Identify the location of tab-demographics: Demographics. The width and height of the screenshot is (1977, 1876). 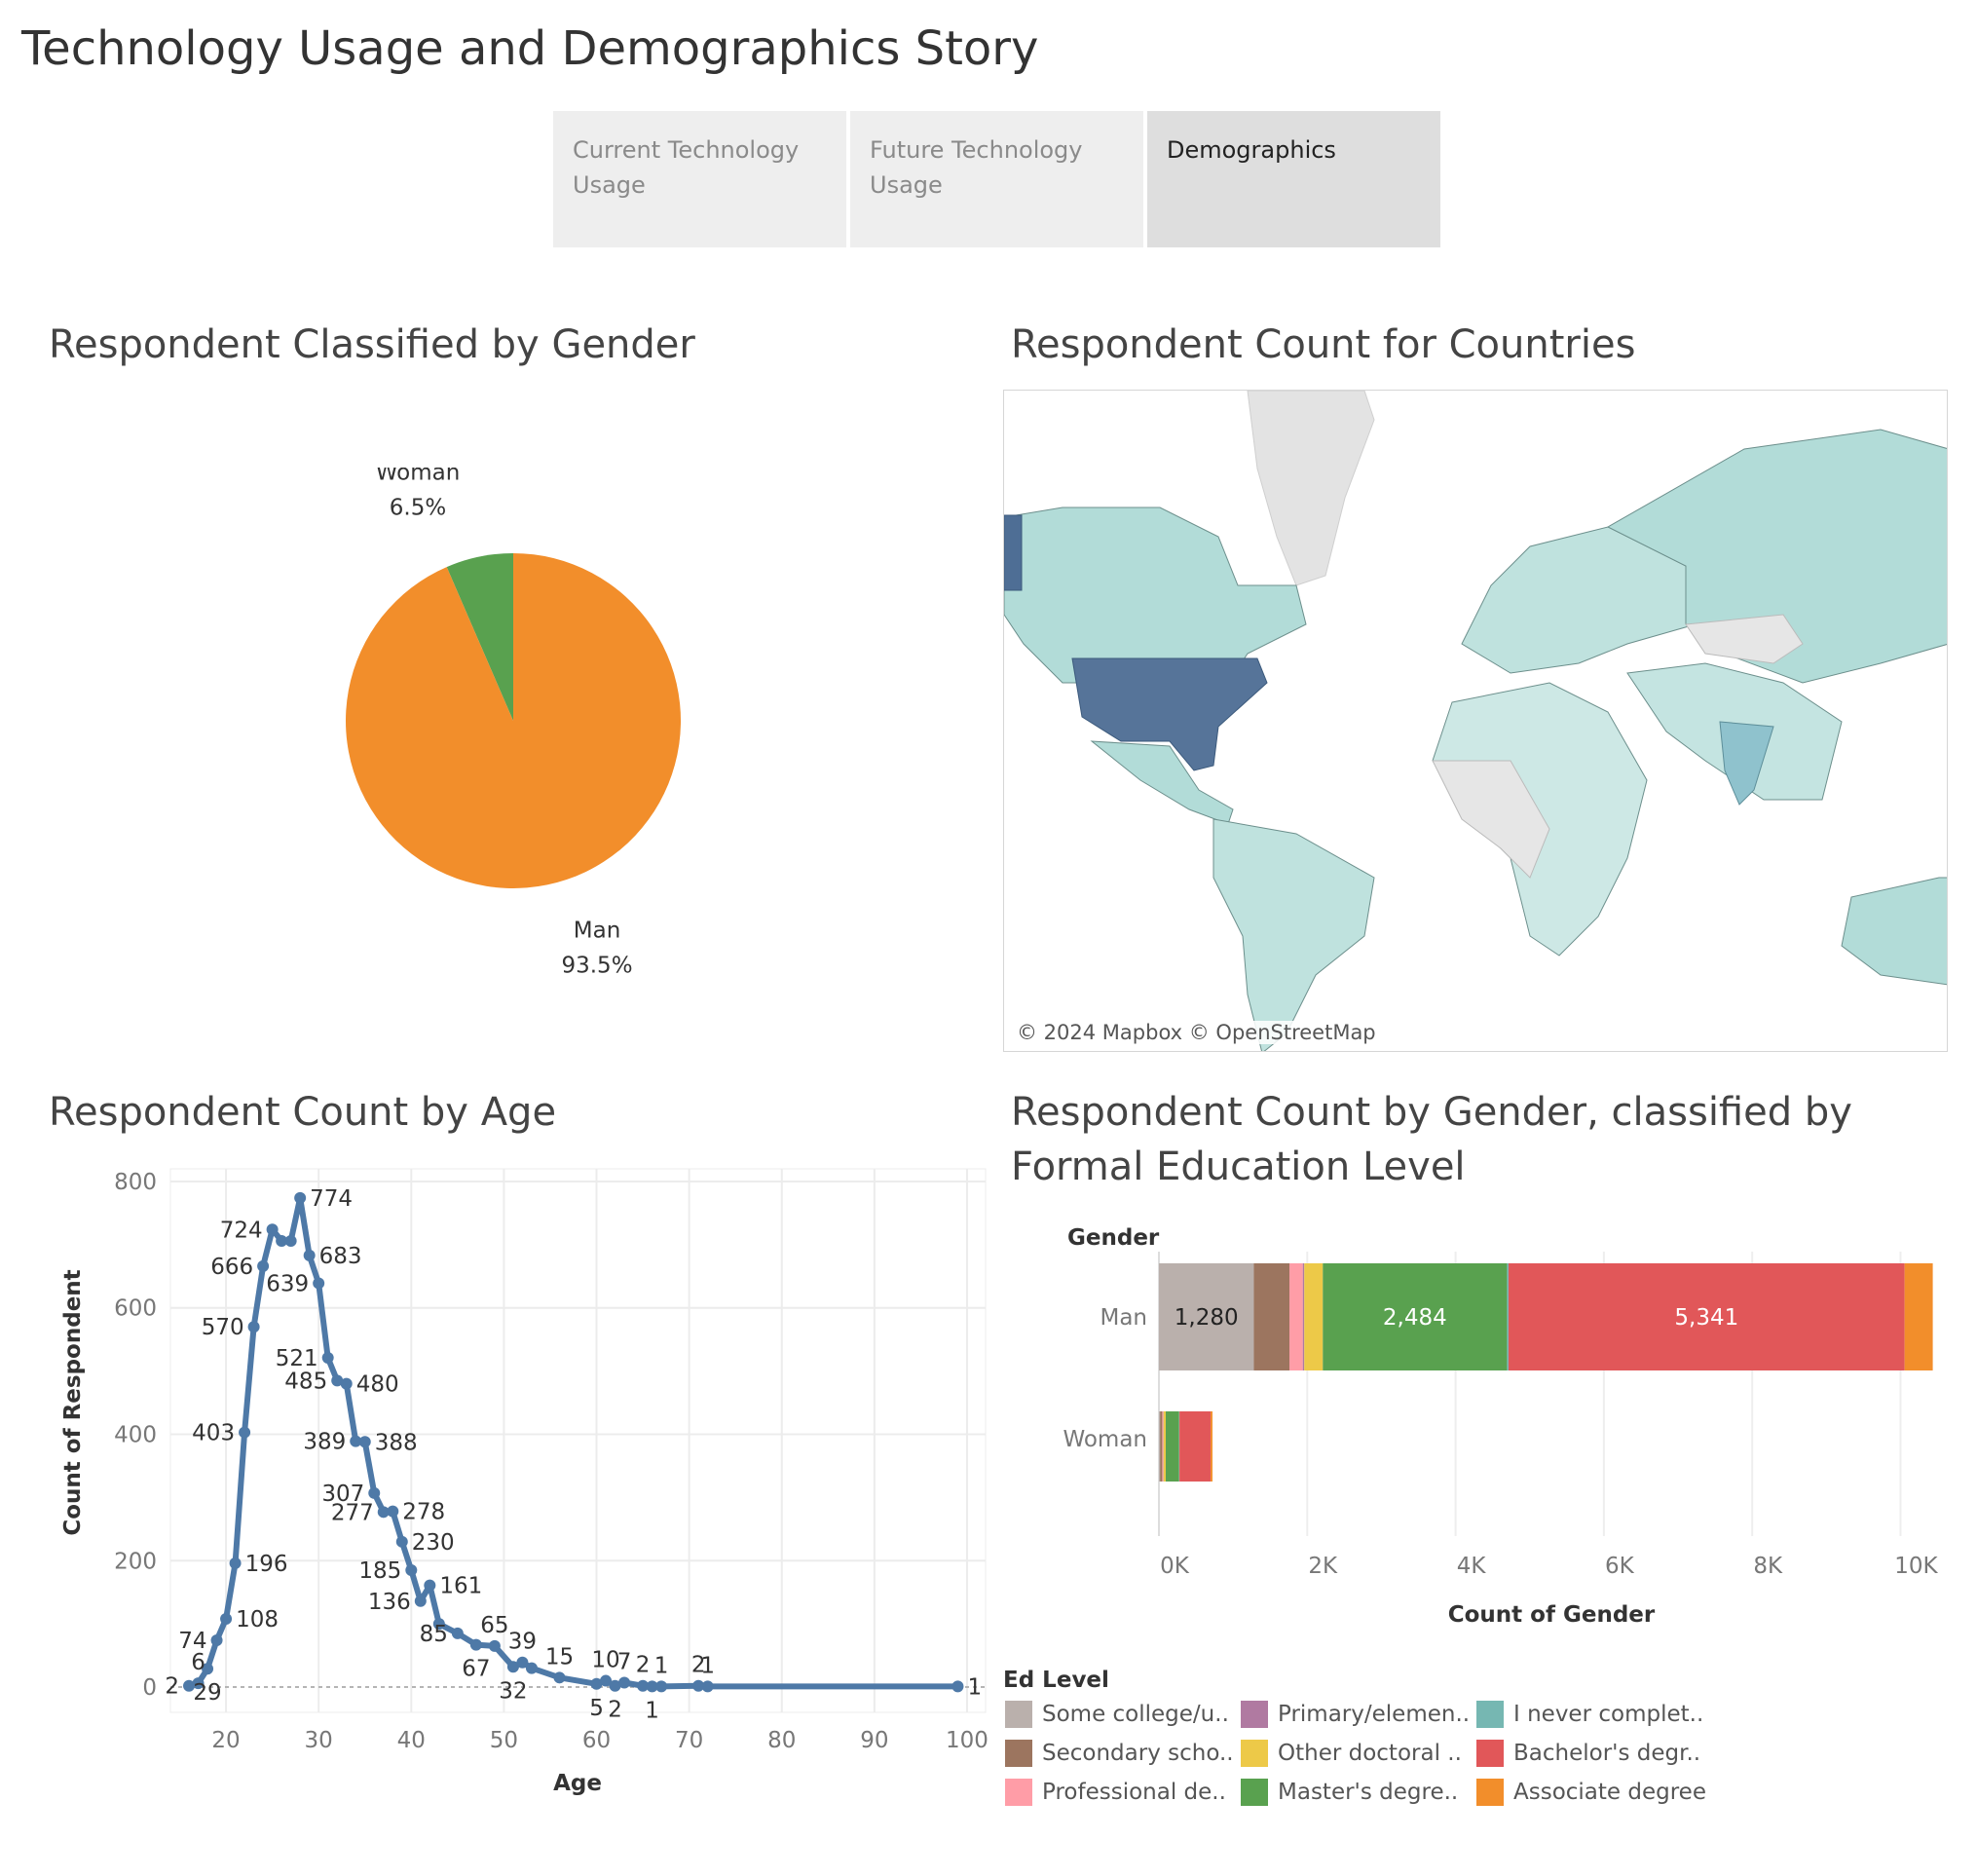
(1294, 179).